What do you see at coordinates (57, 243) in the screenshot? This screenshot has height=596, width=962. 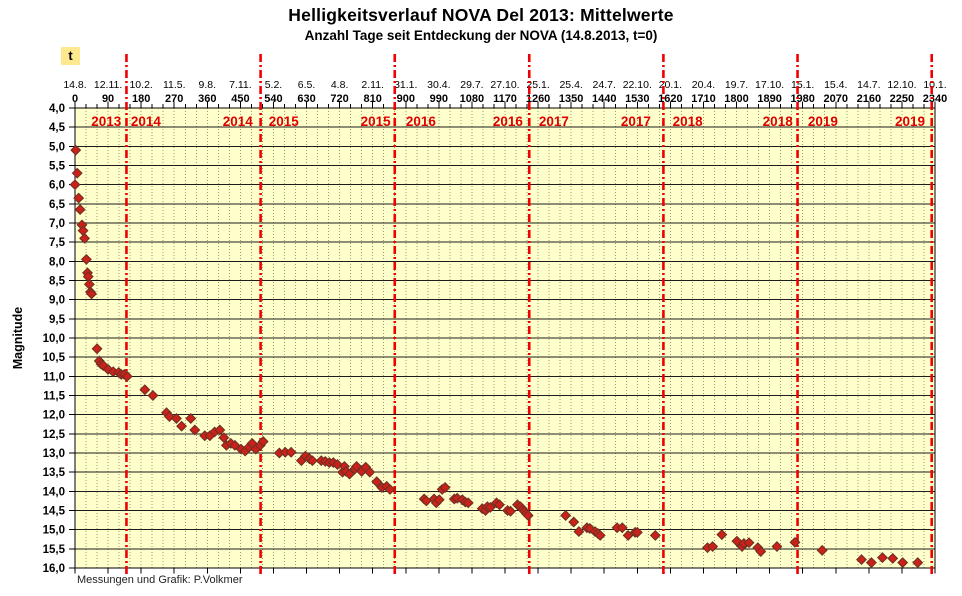 I see `y-tick-label: 7,5` at bounding box center [57, 243].